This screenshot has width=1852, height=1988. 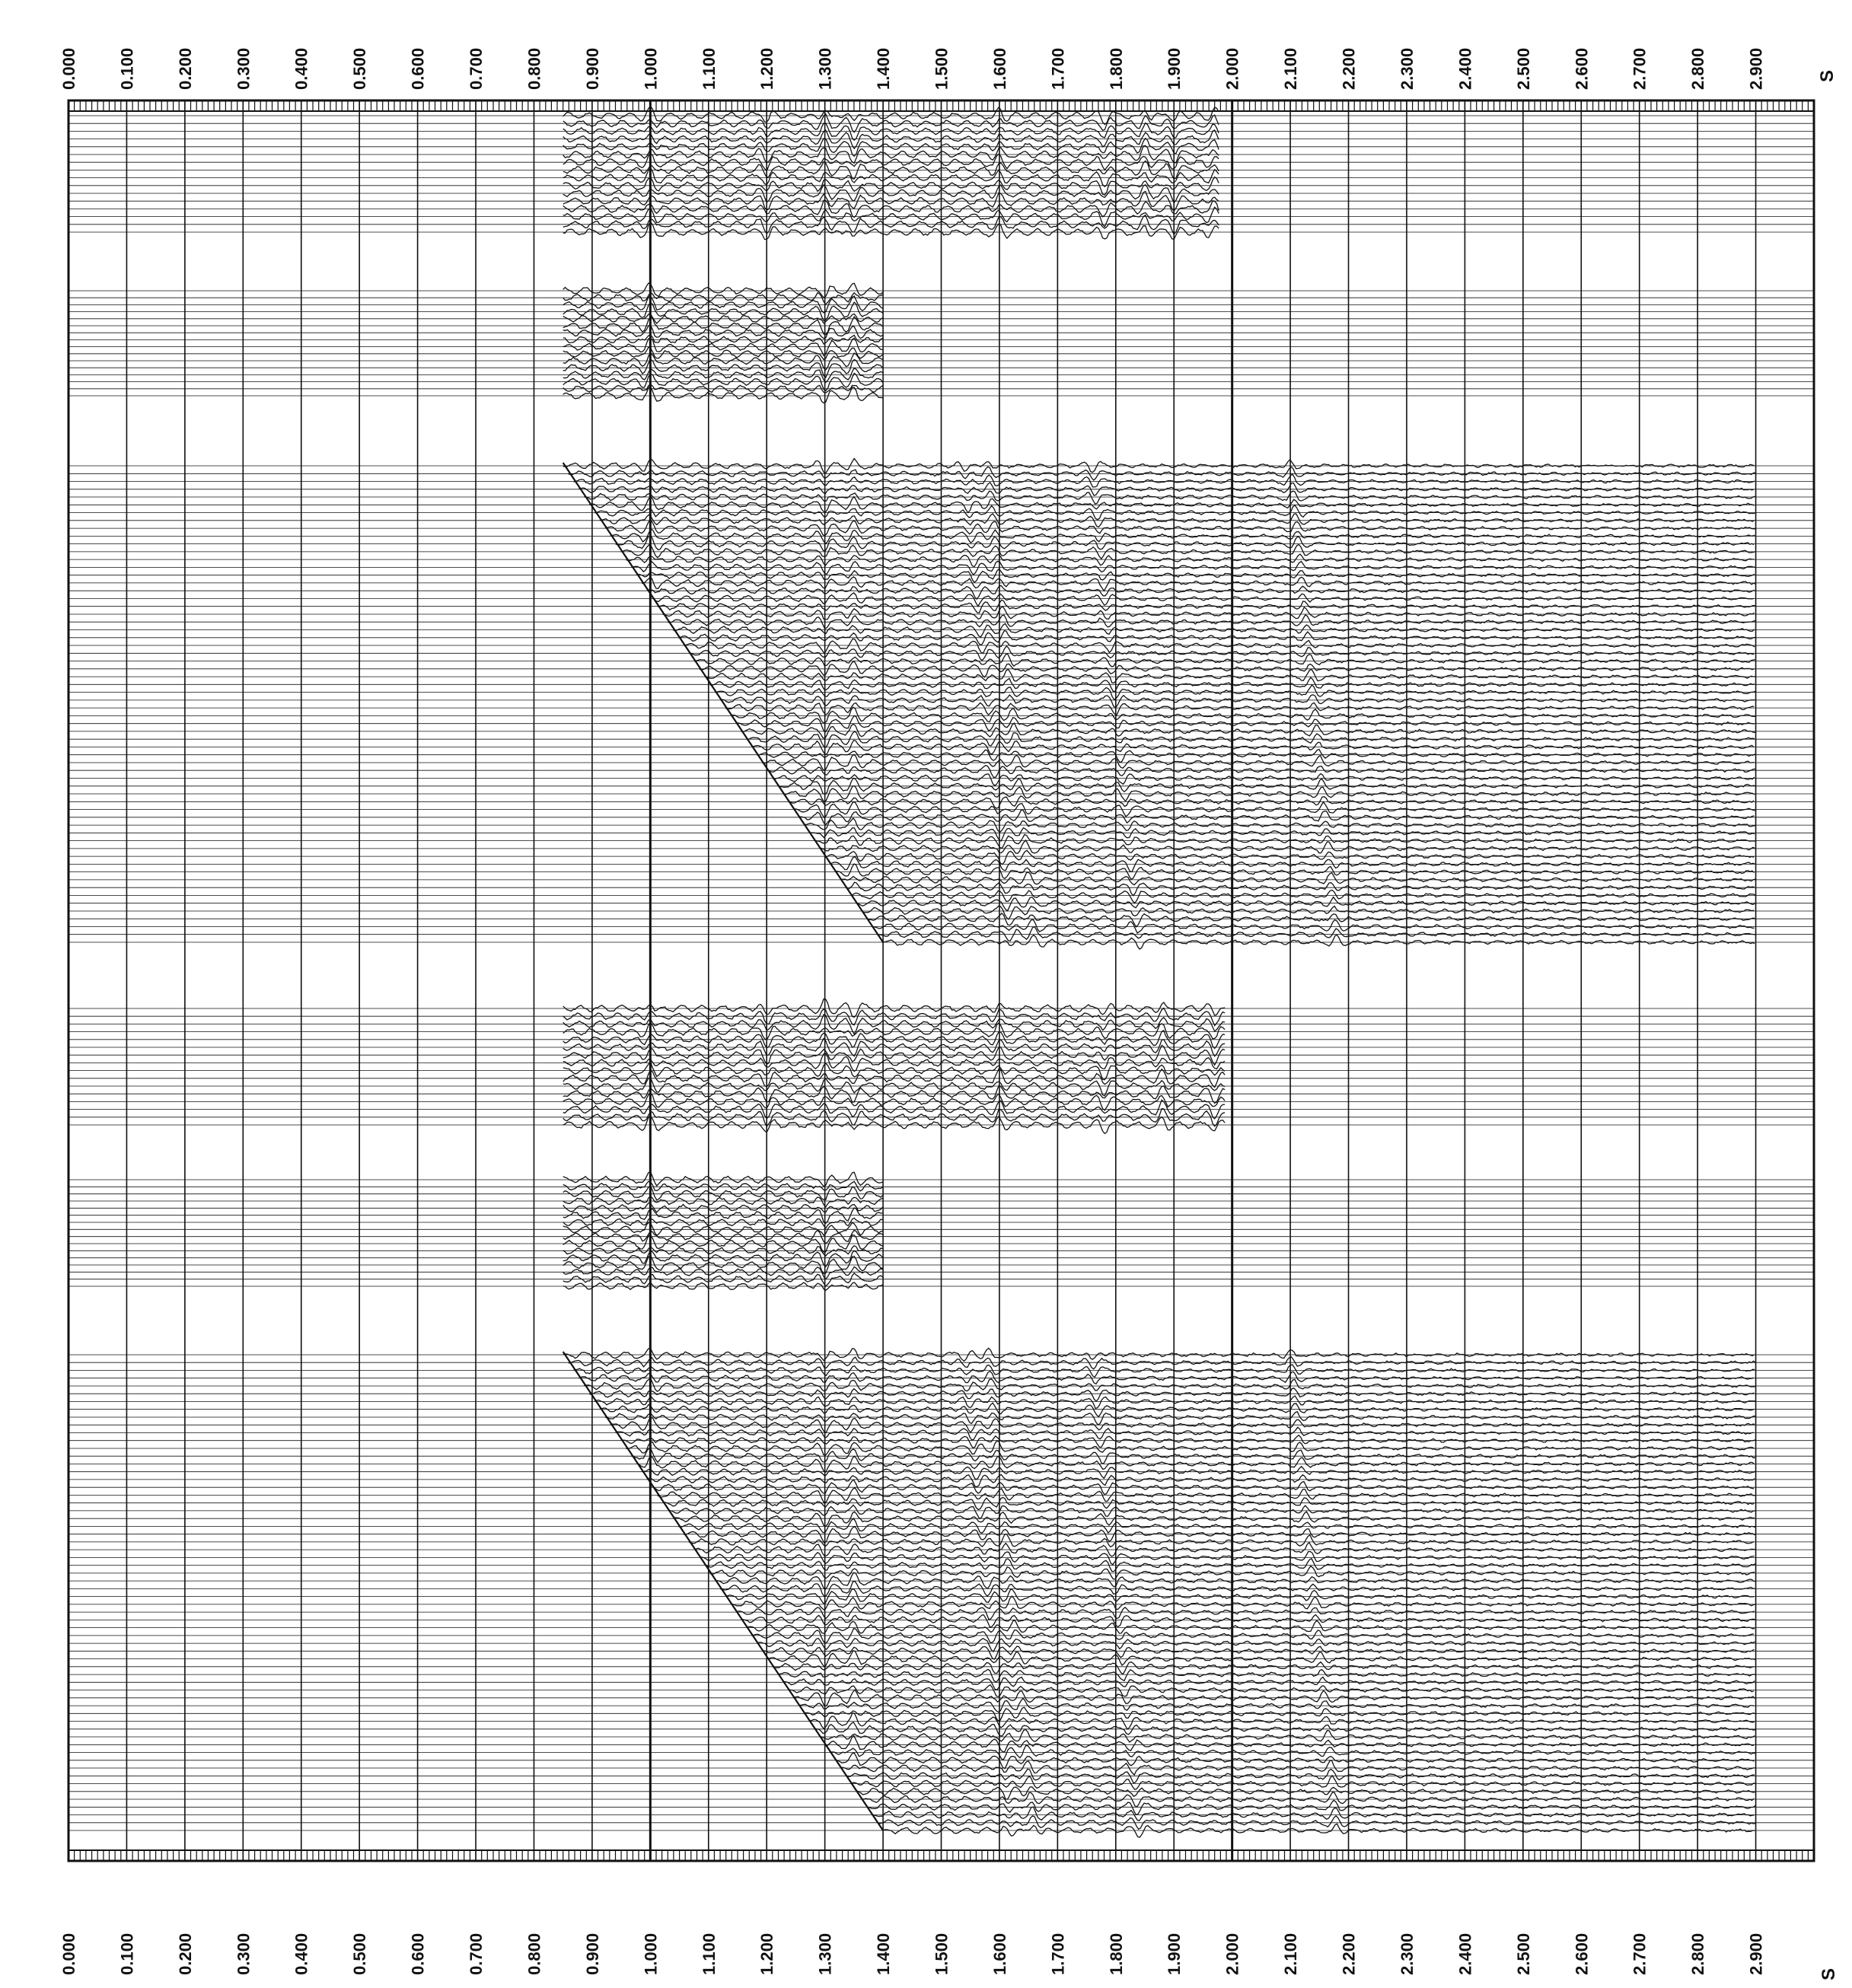 I want to click on time-unit-label-bottom: S, so click(x=1829, y=1974).